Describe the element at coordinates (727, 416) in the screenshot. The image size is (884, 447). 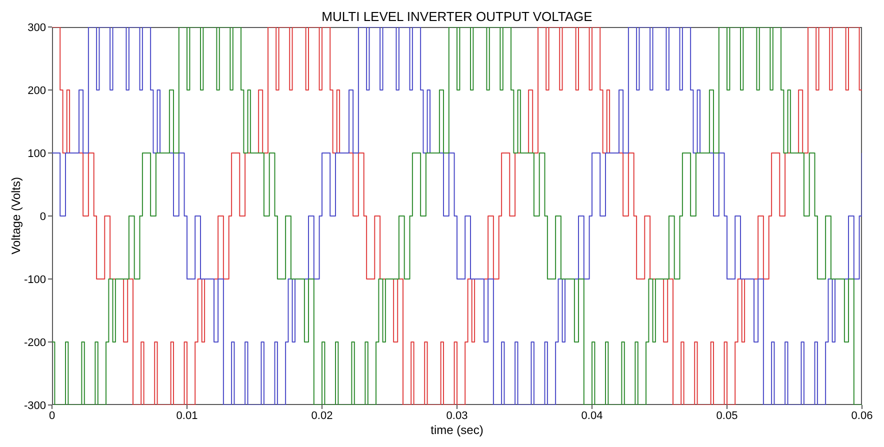
I see `x-tick-label: 0.05` at that location.